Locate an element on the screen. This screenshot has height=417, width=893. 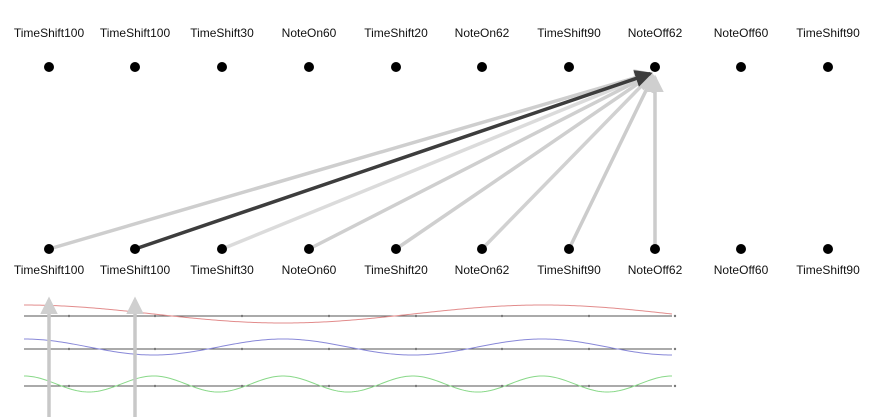
bottom-token-label: NoteOn62 is located at coordinates (482, 270).